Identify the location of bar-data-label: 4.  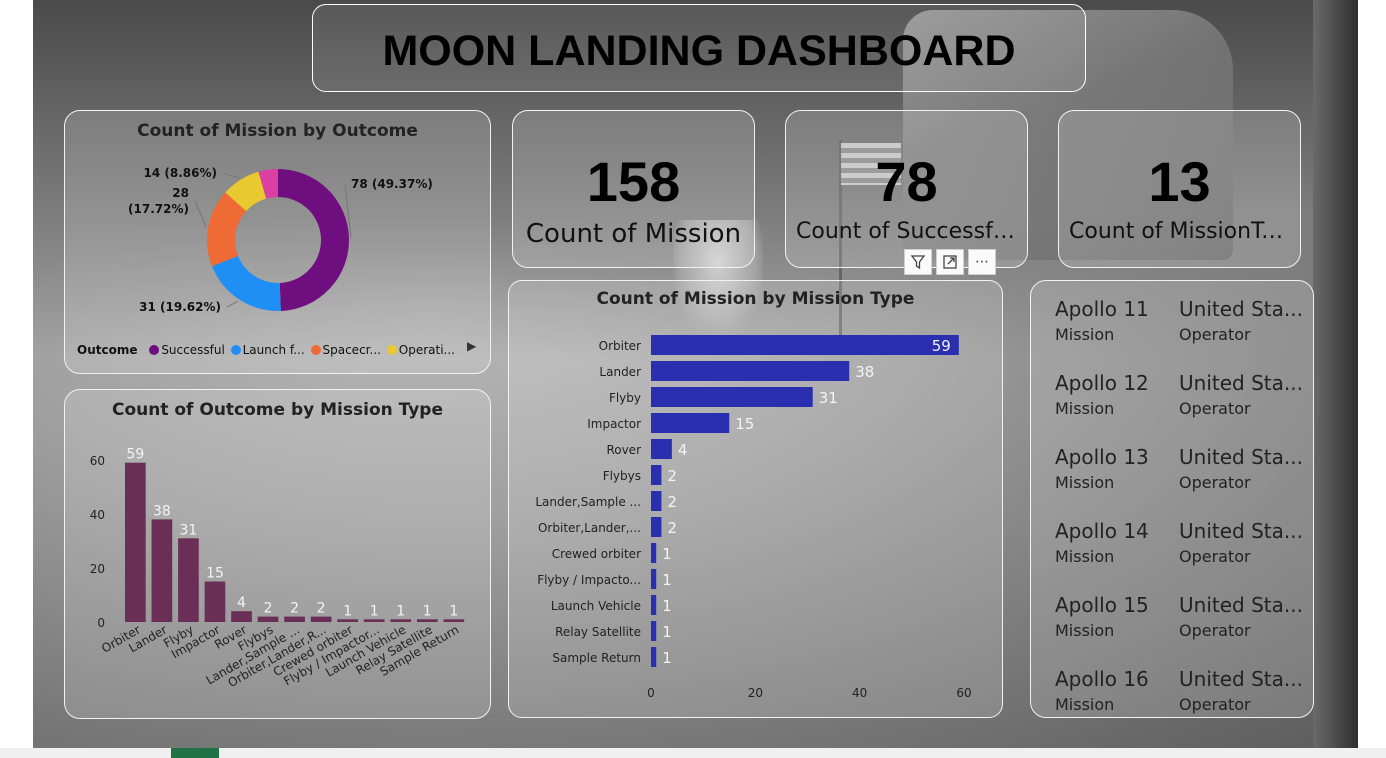
(683, 450).